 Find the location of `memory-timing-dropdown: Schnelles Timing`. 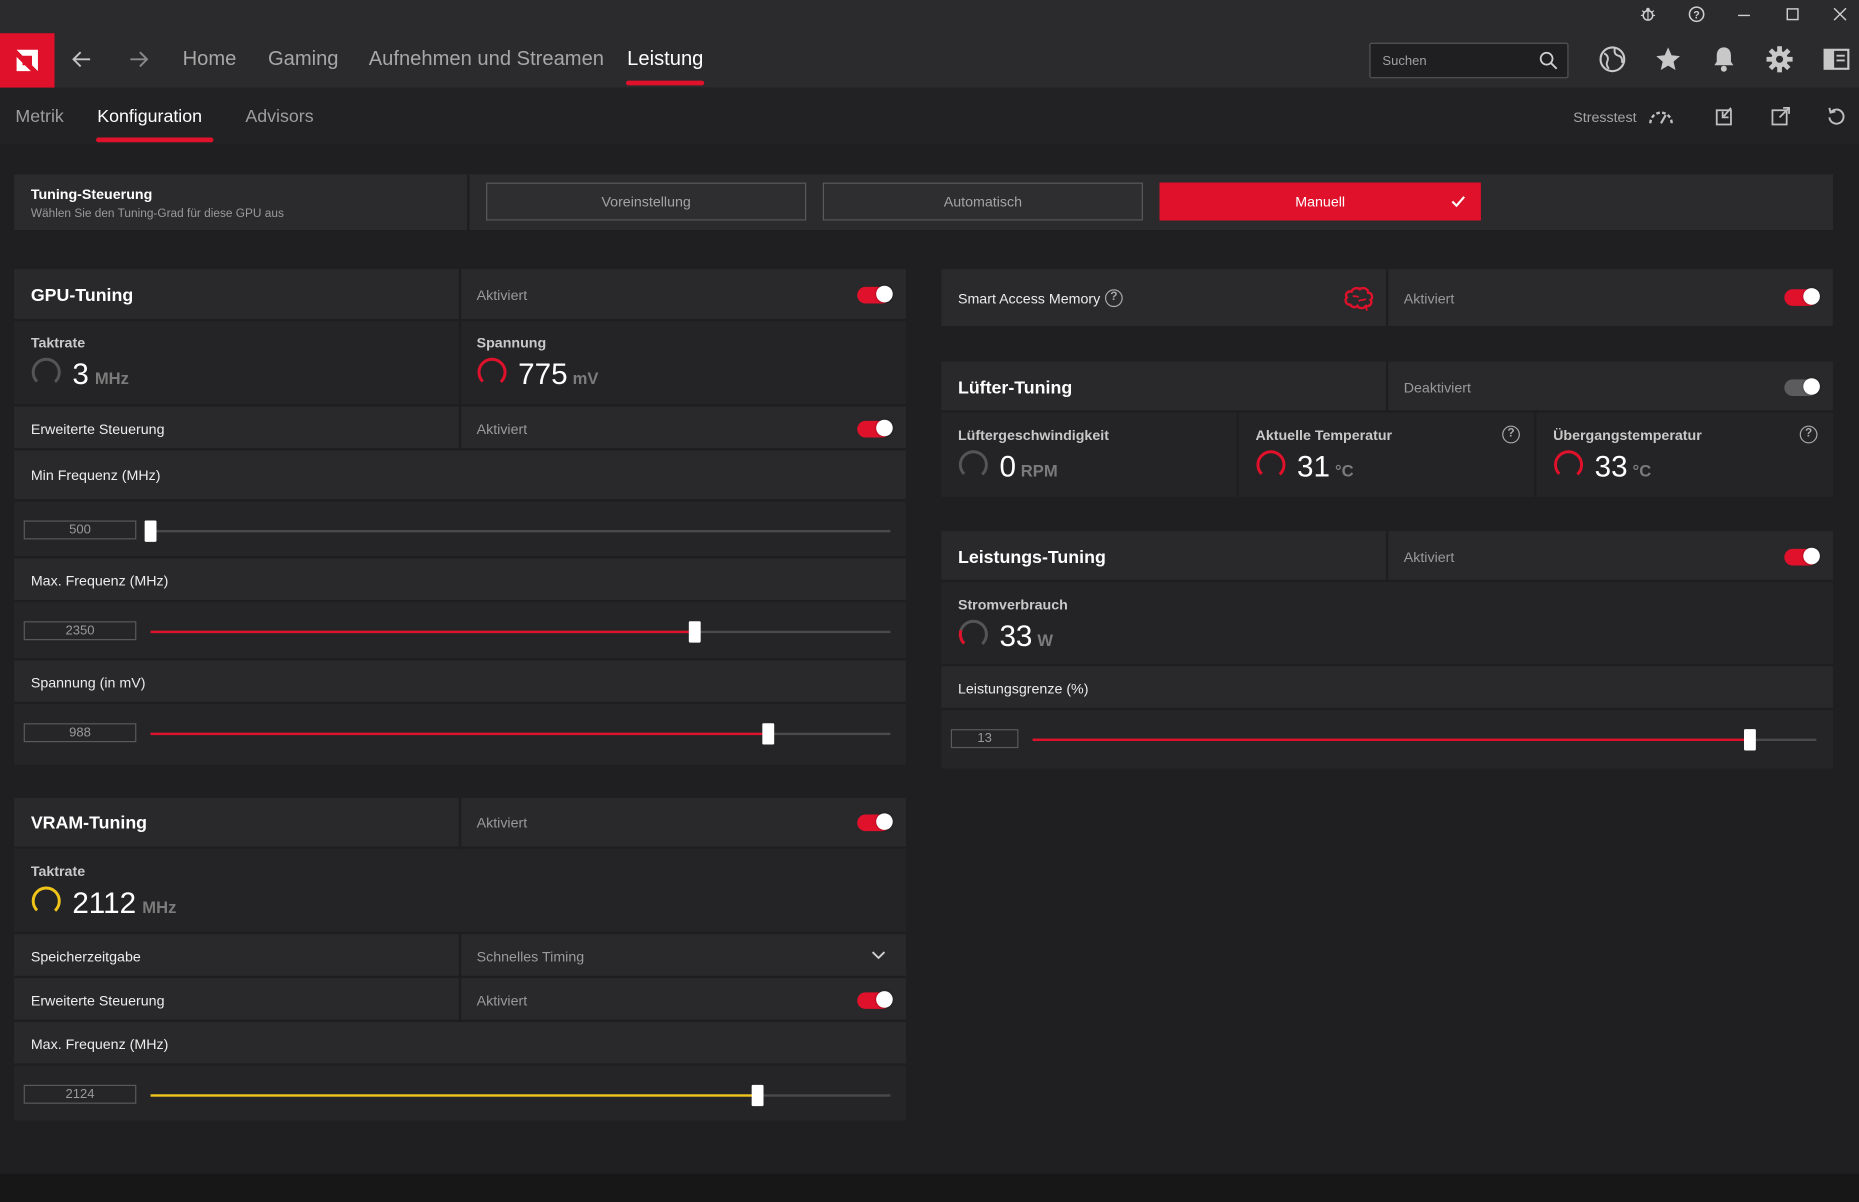

memory-timing-dropdown: Schnelles Timing is located at coordinates (683, 954).